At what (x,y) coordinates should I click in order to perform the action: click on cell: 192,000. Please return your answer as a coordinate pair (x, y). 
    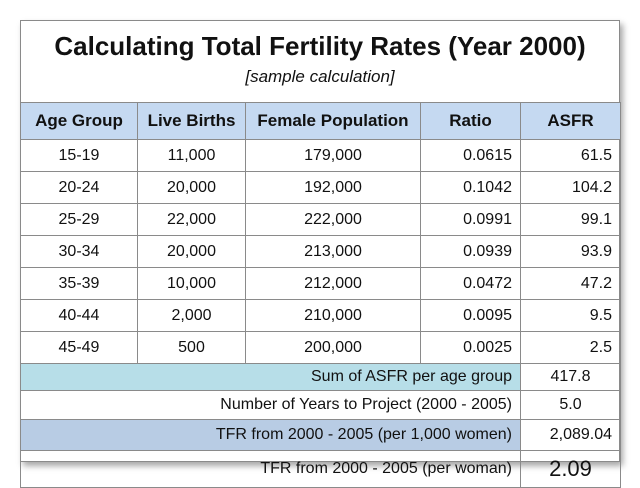
    Looking at the image, I should click on (333, 187).